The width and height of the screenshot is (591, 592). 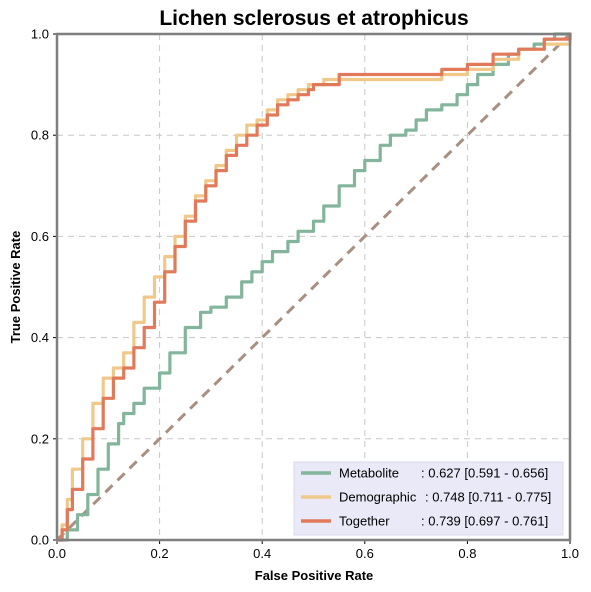 I want to click on y-tick-label: 0.4, so click(x=40, y=337).